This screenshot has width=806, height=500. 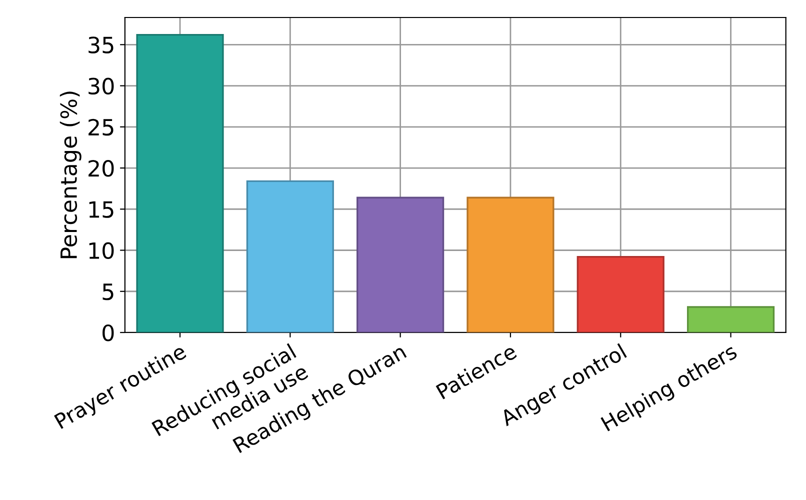 I want to click on y-tick-label: 0, so click(x=108, y=333).